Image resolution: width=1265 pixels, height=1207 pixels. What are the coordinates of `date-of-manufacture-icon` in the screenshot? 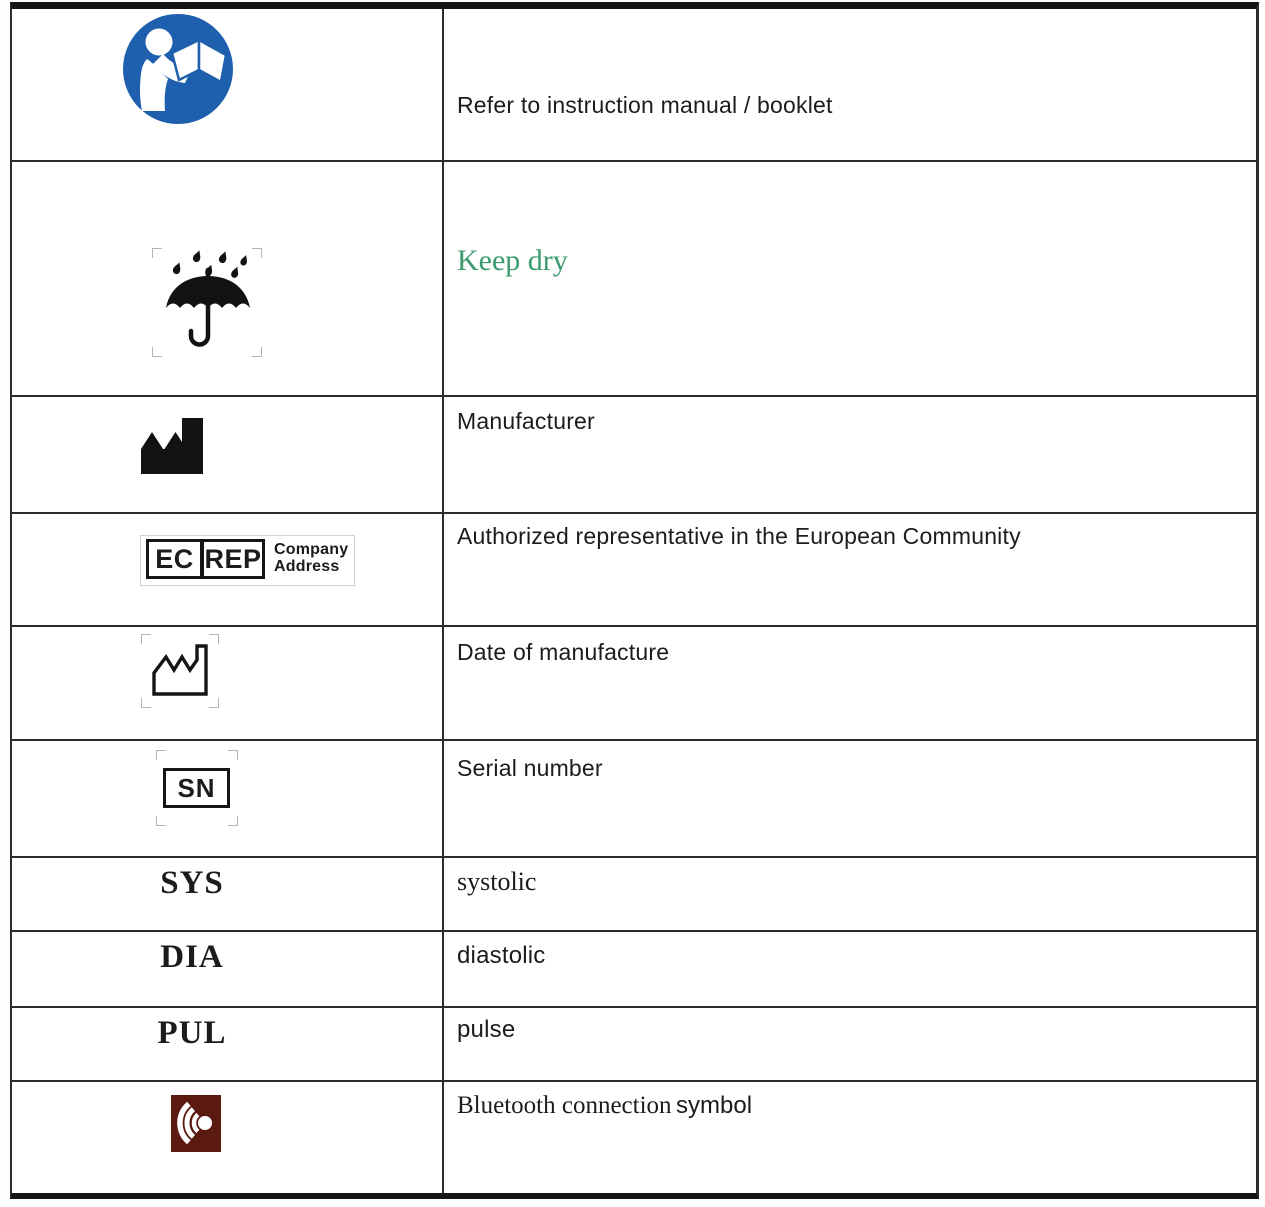 It's located at (180, 670).